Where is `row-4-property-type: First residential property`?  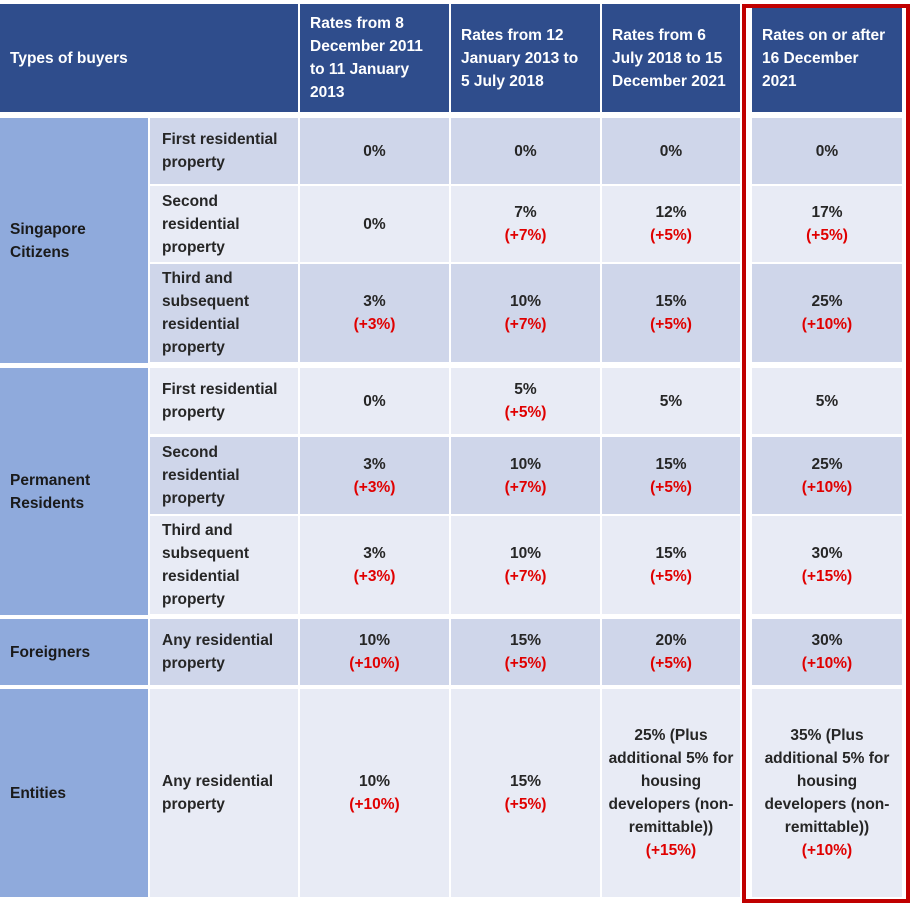
row-4-property-type: First residential property is located at coordinates (224, 401).